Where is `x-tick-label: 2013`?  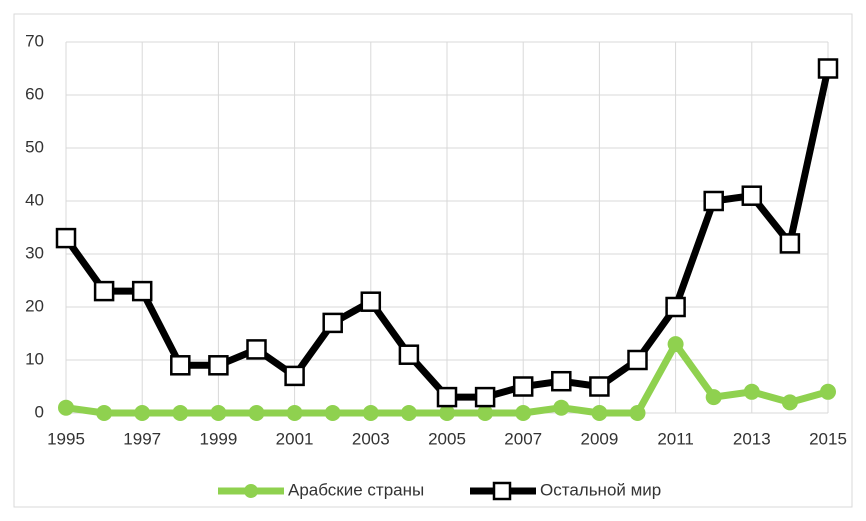 x-tick-label: 2013 is located at coordinates (752, 438).